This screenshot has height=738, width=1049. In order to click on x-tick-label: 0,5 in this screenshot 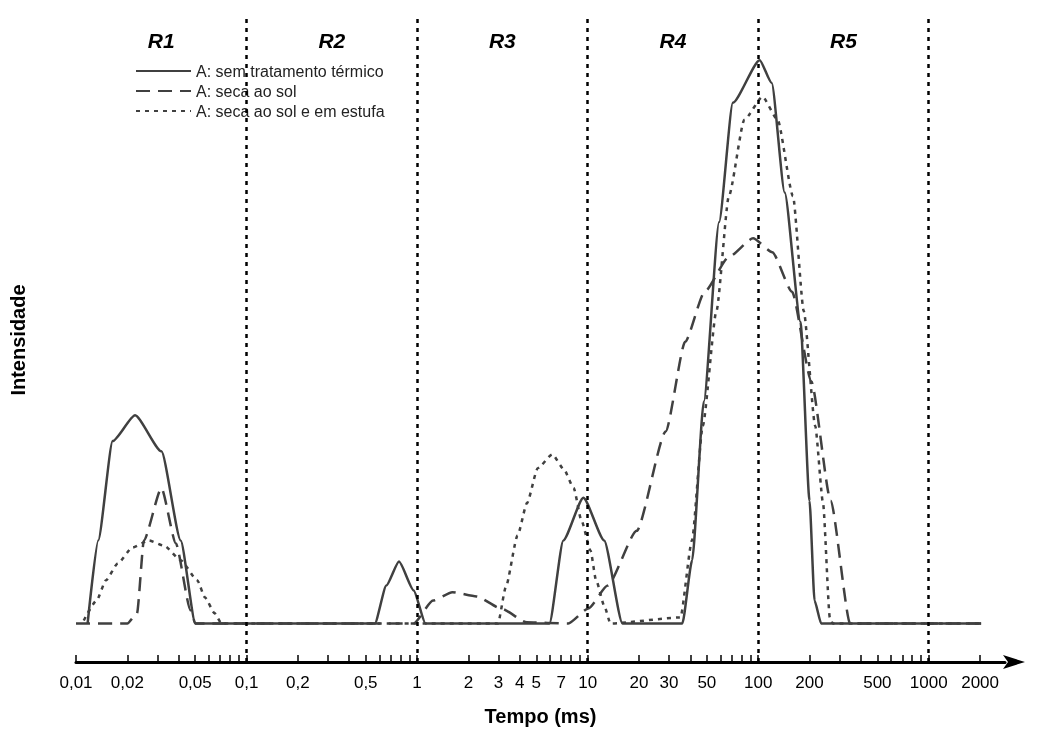, I will do `click(365, 682)`.